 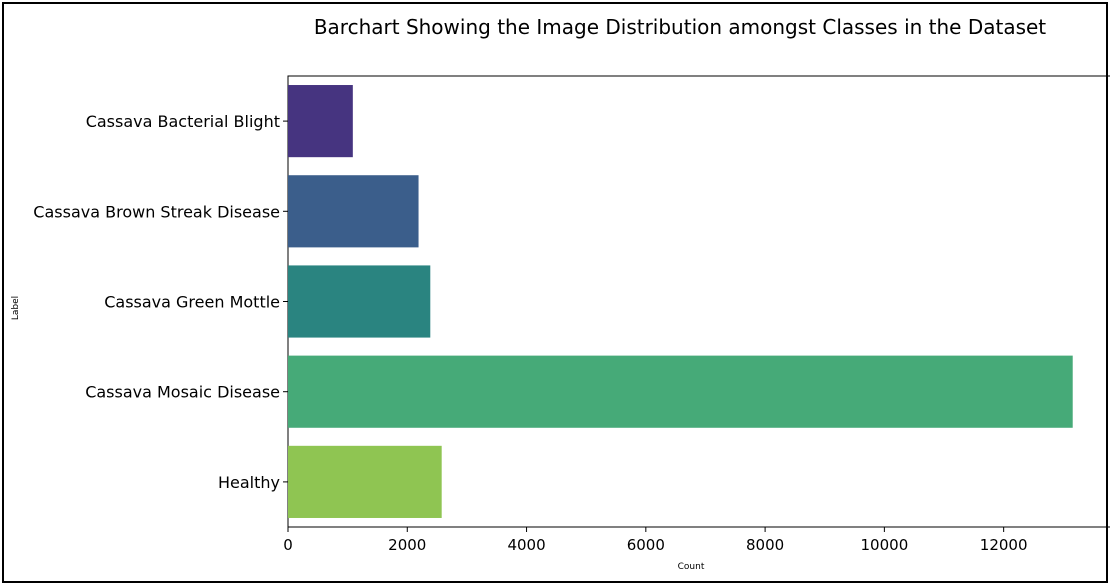 I want to click on bar-healthy, so click(x=365, y=481).